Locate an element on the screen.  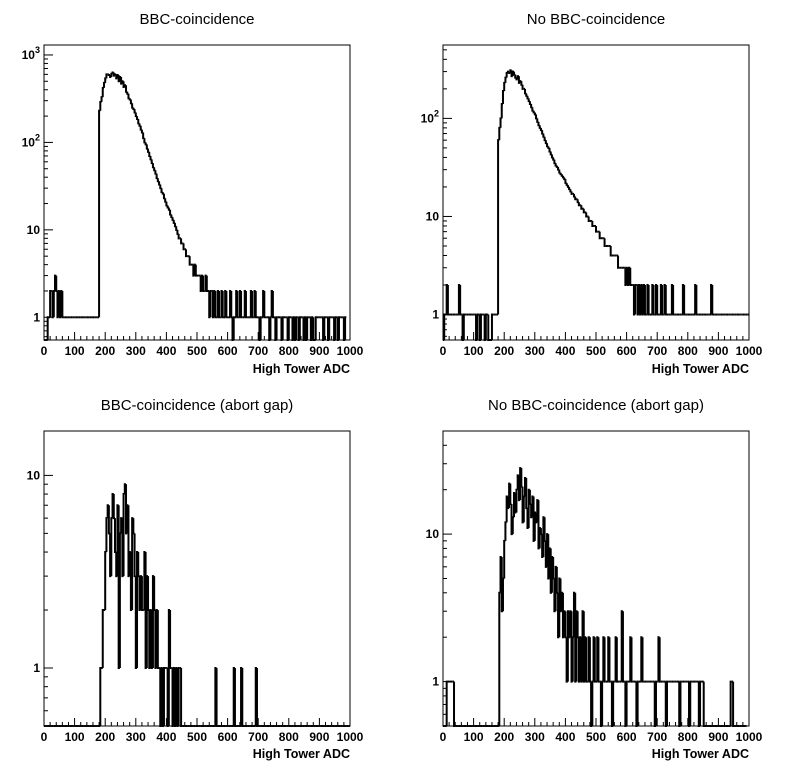
y-tick-label: 10 is located at coordinates (433, 534).